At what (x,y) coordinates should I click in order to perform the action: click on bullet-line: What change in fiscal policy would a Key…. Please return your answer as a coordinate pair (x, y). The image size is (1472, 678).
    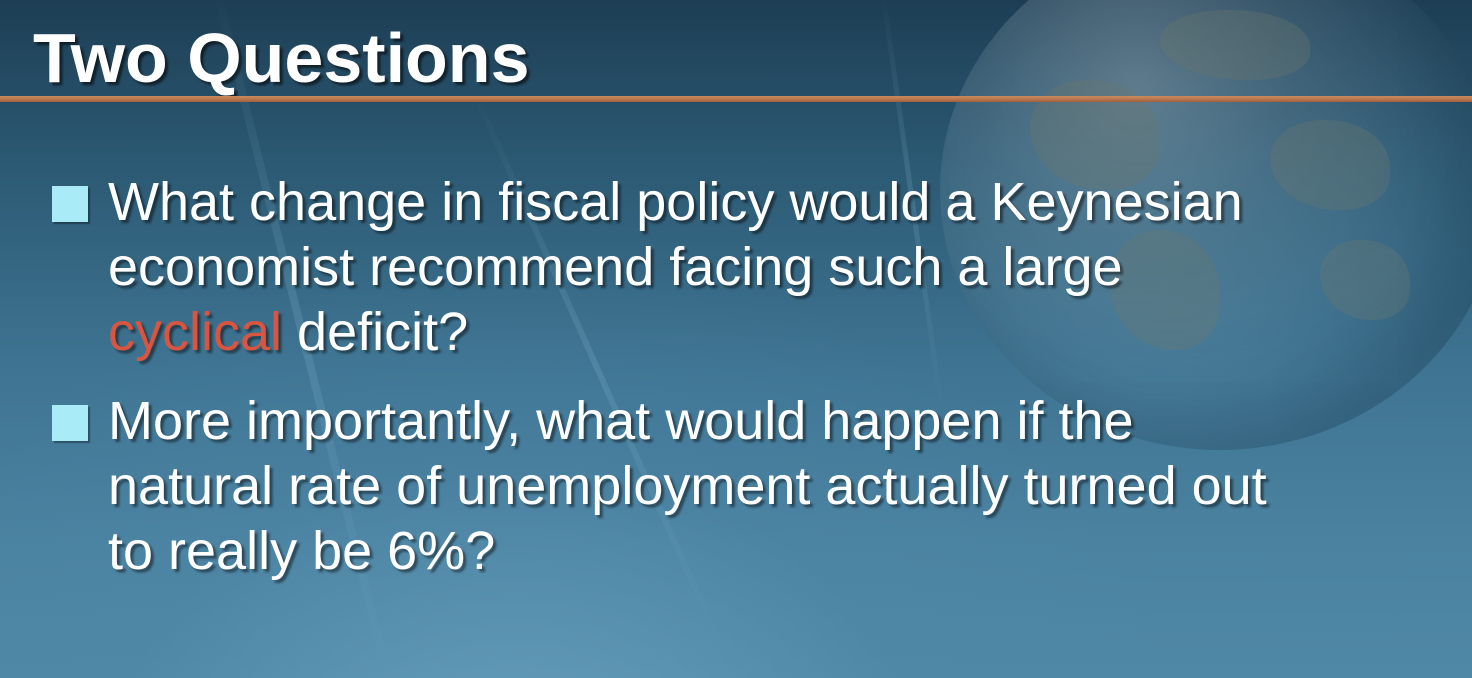
    Looking at the image, I should click on (675, 202).